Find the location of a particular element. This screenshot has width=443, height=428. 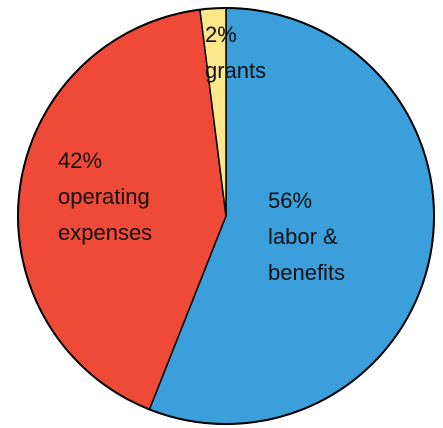

slice-label-line: grants is located at coordinates (235, 70).